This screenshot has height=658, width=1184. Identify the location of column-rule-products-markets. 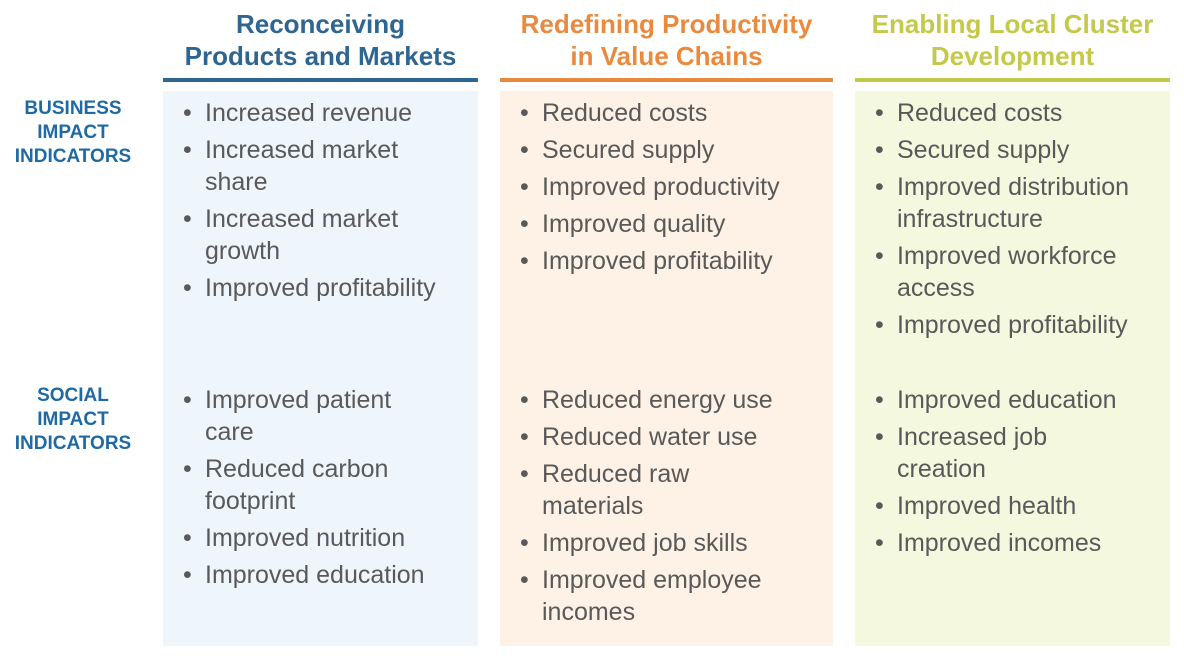
(320, 80).